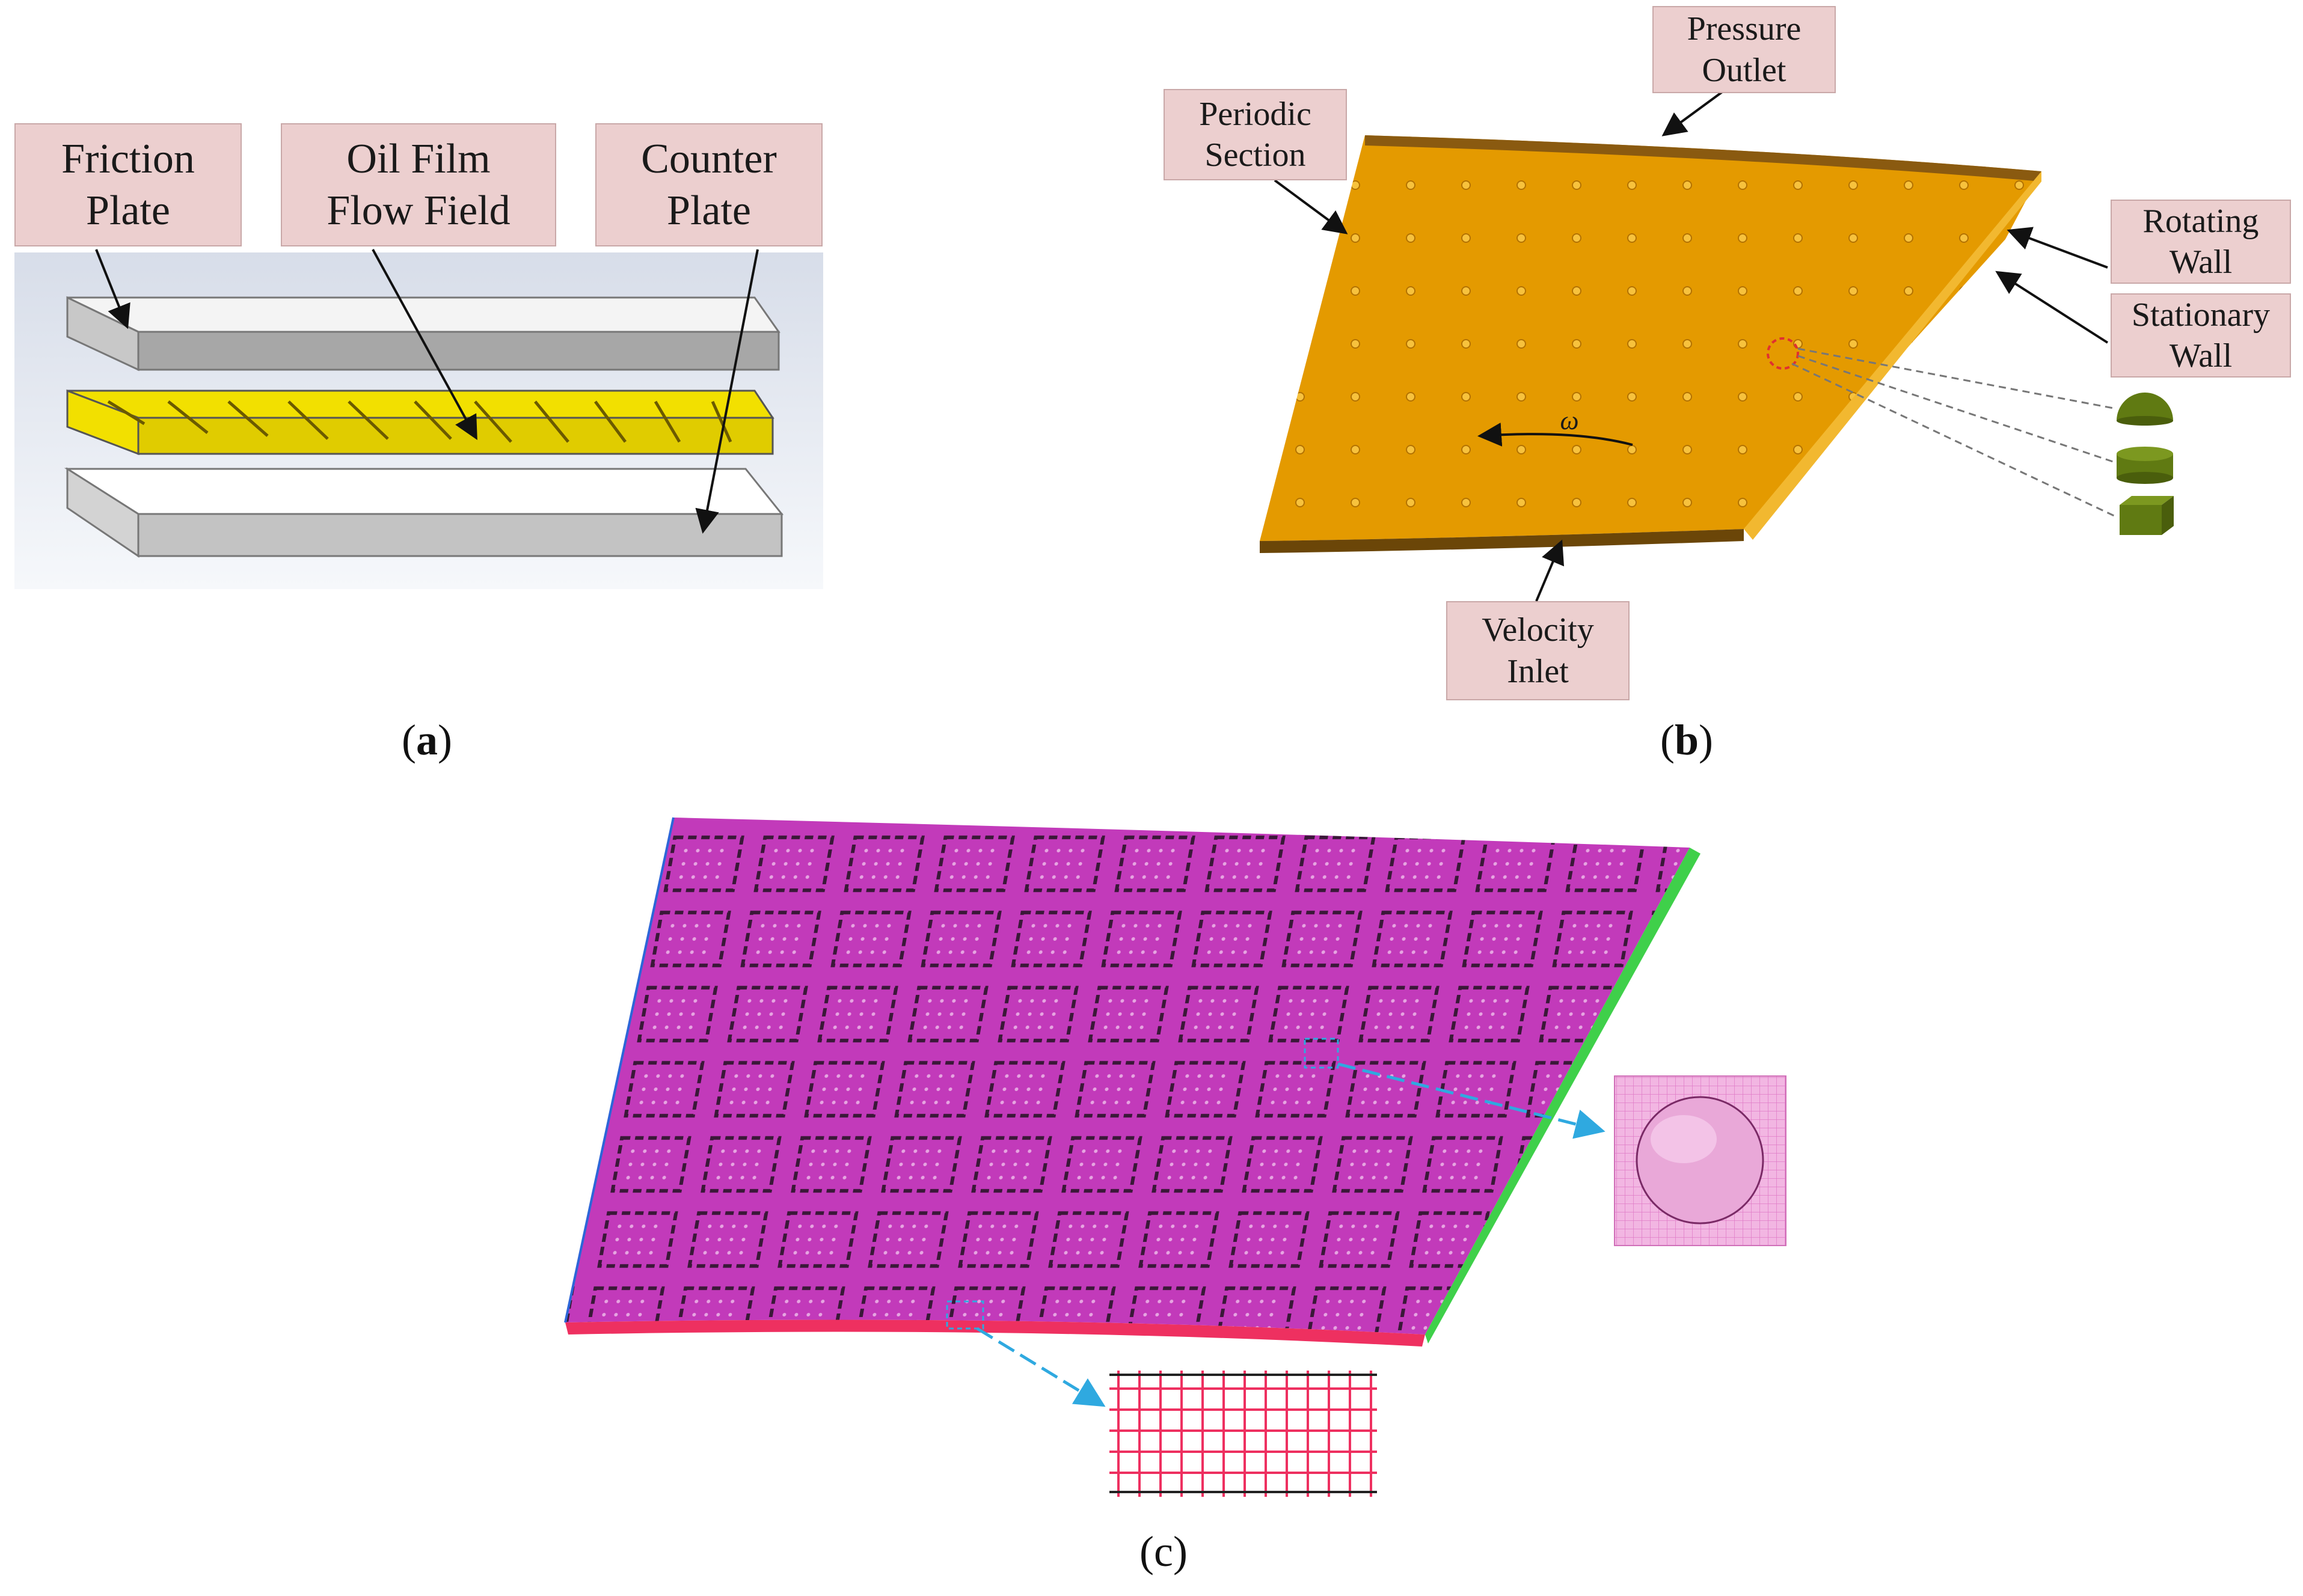 The image size is (2303, 1596). Describe the element at coordinates (2147, 515) in the screenshot. I see `cubic-dimple-icon` at that location.